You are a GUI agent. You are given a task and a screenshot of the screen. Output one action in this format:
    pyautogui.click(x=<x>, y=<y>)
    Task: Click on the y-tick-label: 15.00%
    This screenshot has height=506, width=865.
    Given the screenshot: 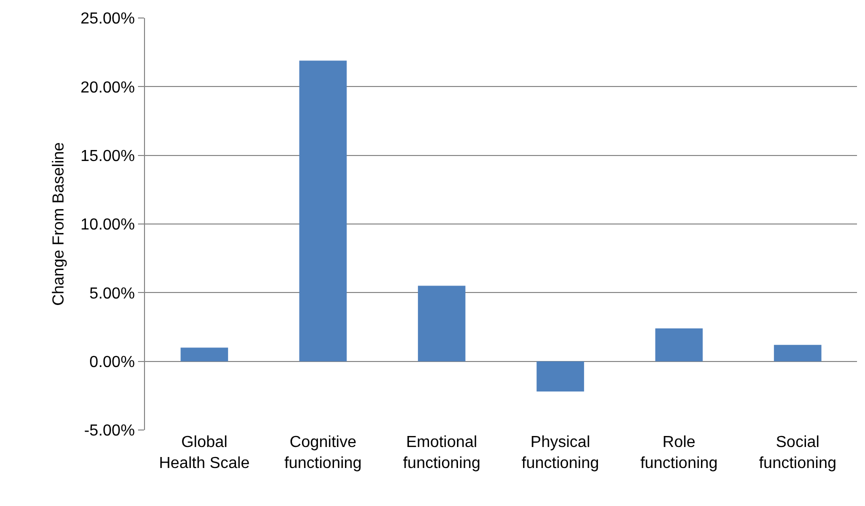 What is the action you would take?
    pyautogui.click(x=107, y=156)
    